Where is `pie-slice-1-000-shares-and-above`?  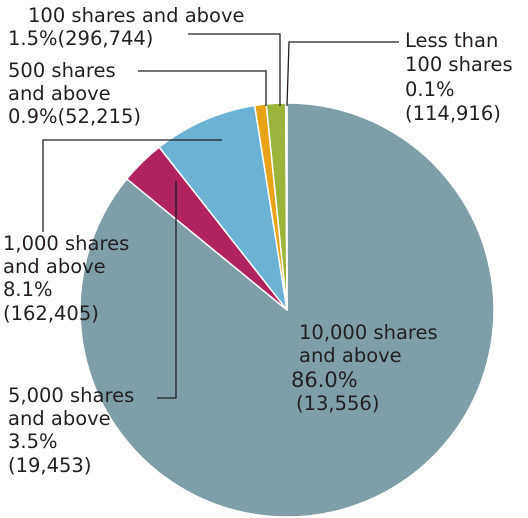
pie-slice-1-000-shares-and-above is located at coordinates (223, 207).